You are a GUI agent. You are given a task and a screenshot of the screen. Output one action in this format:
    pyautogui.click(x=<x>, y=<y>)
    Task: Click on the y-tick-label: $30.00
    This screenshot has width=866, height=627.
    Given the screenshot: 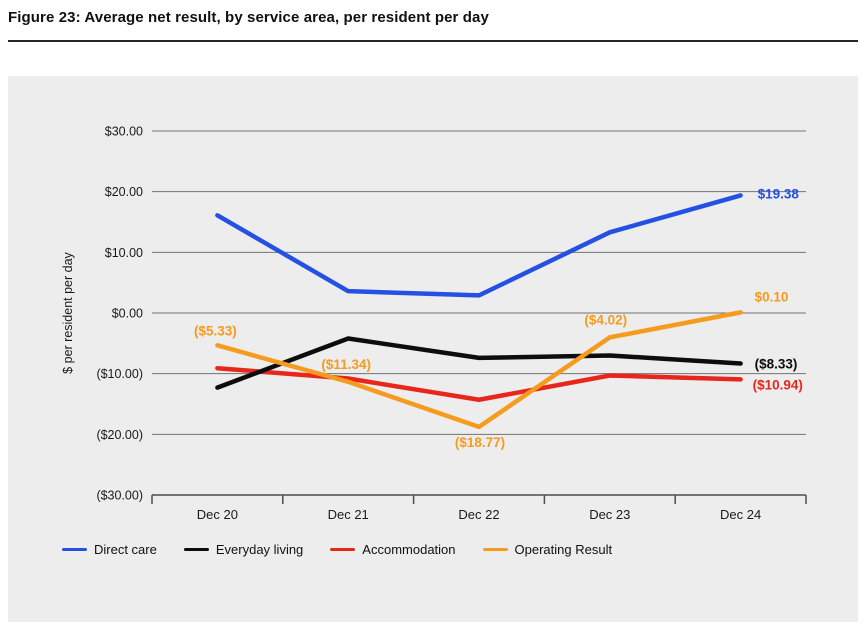 What is the action you would take?
    pyautogui.click(x=124, y=132)
    